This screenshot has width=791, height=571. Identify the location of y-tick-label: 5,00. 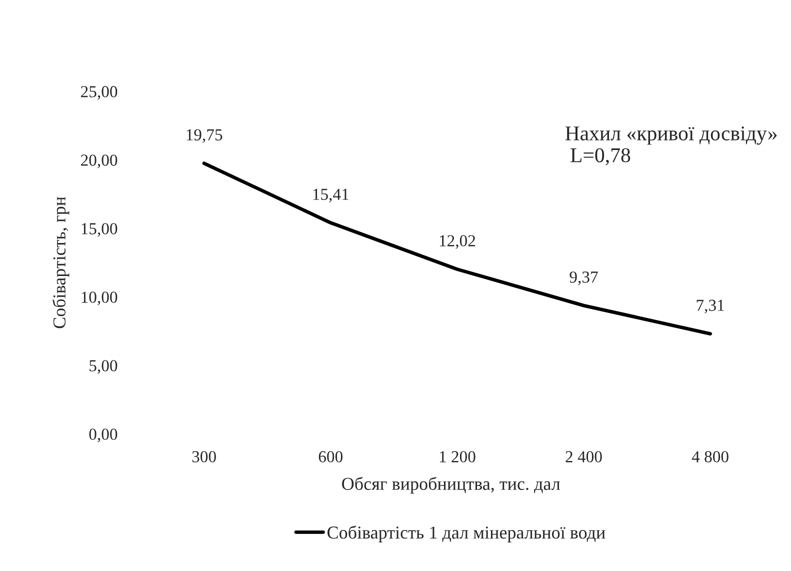
(104, 367).